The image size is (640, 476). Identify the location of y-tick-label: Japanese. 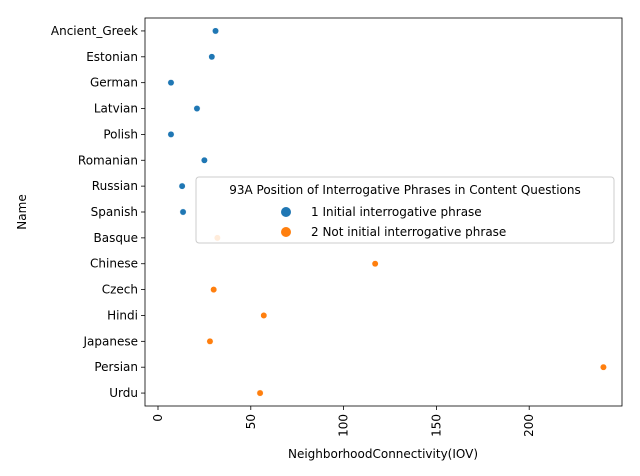
(111, 341).